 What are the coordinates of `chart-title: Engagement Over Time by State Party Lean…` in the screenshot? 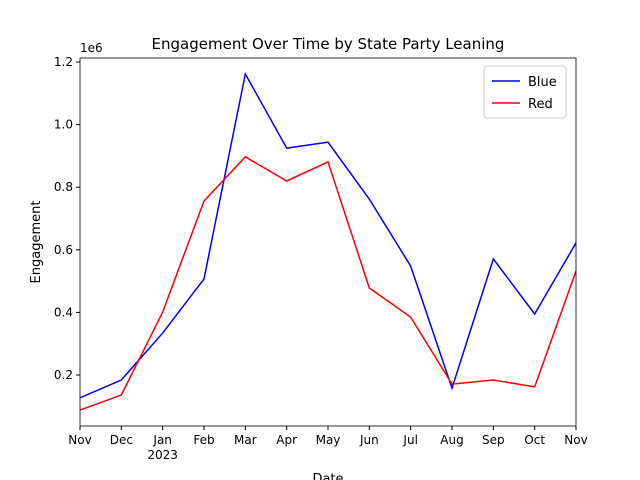 It's located at (328, 44).